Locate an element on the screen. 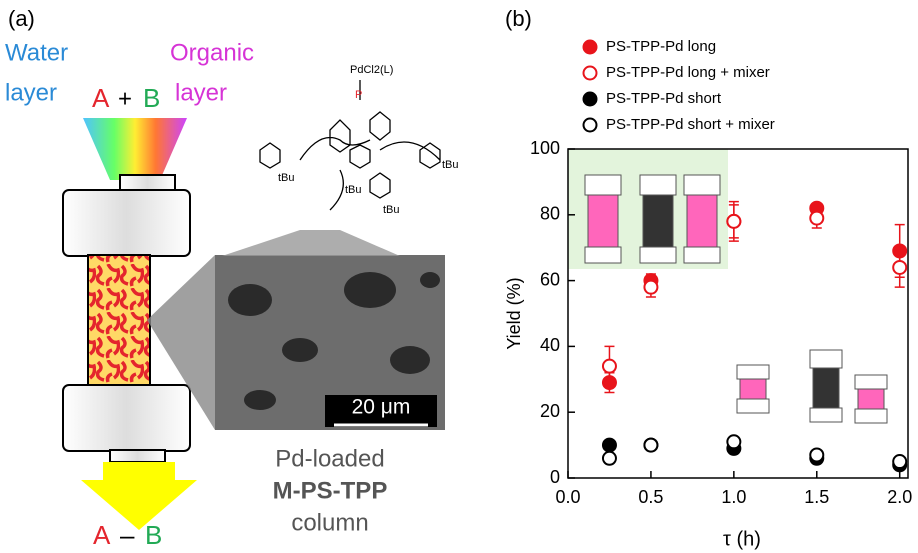  legend-label: PS-TPP-Pd long + mixer is located at coordinates (688, 72).